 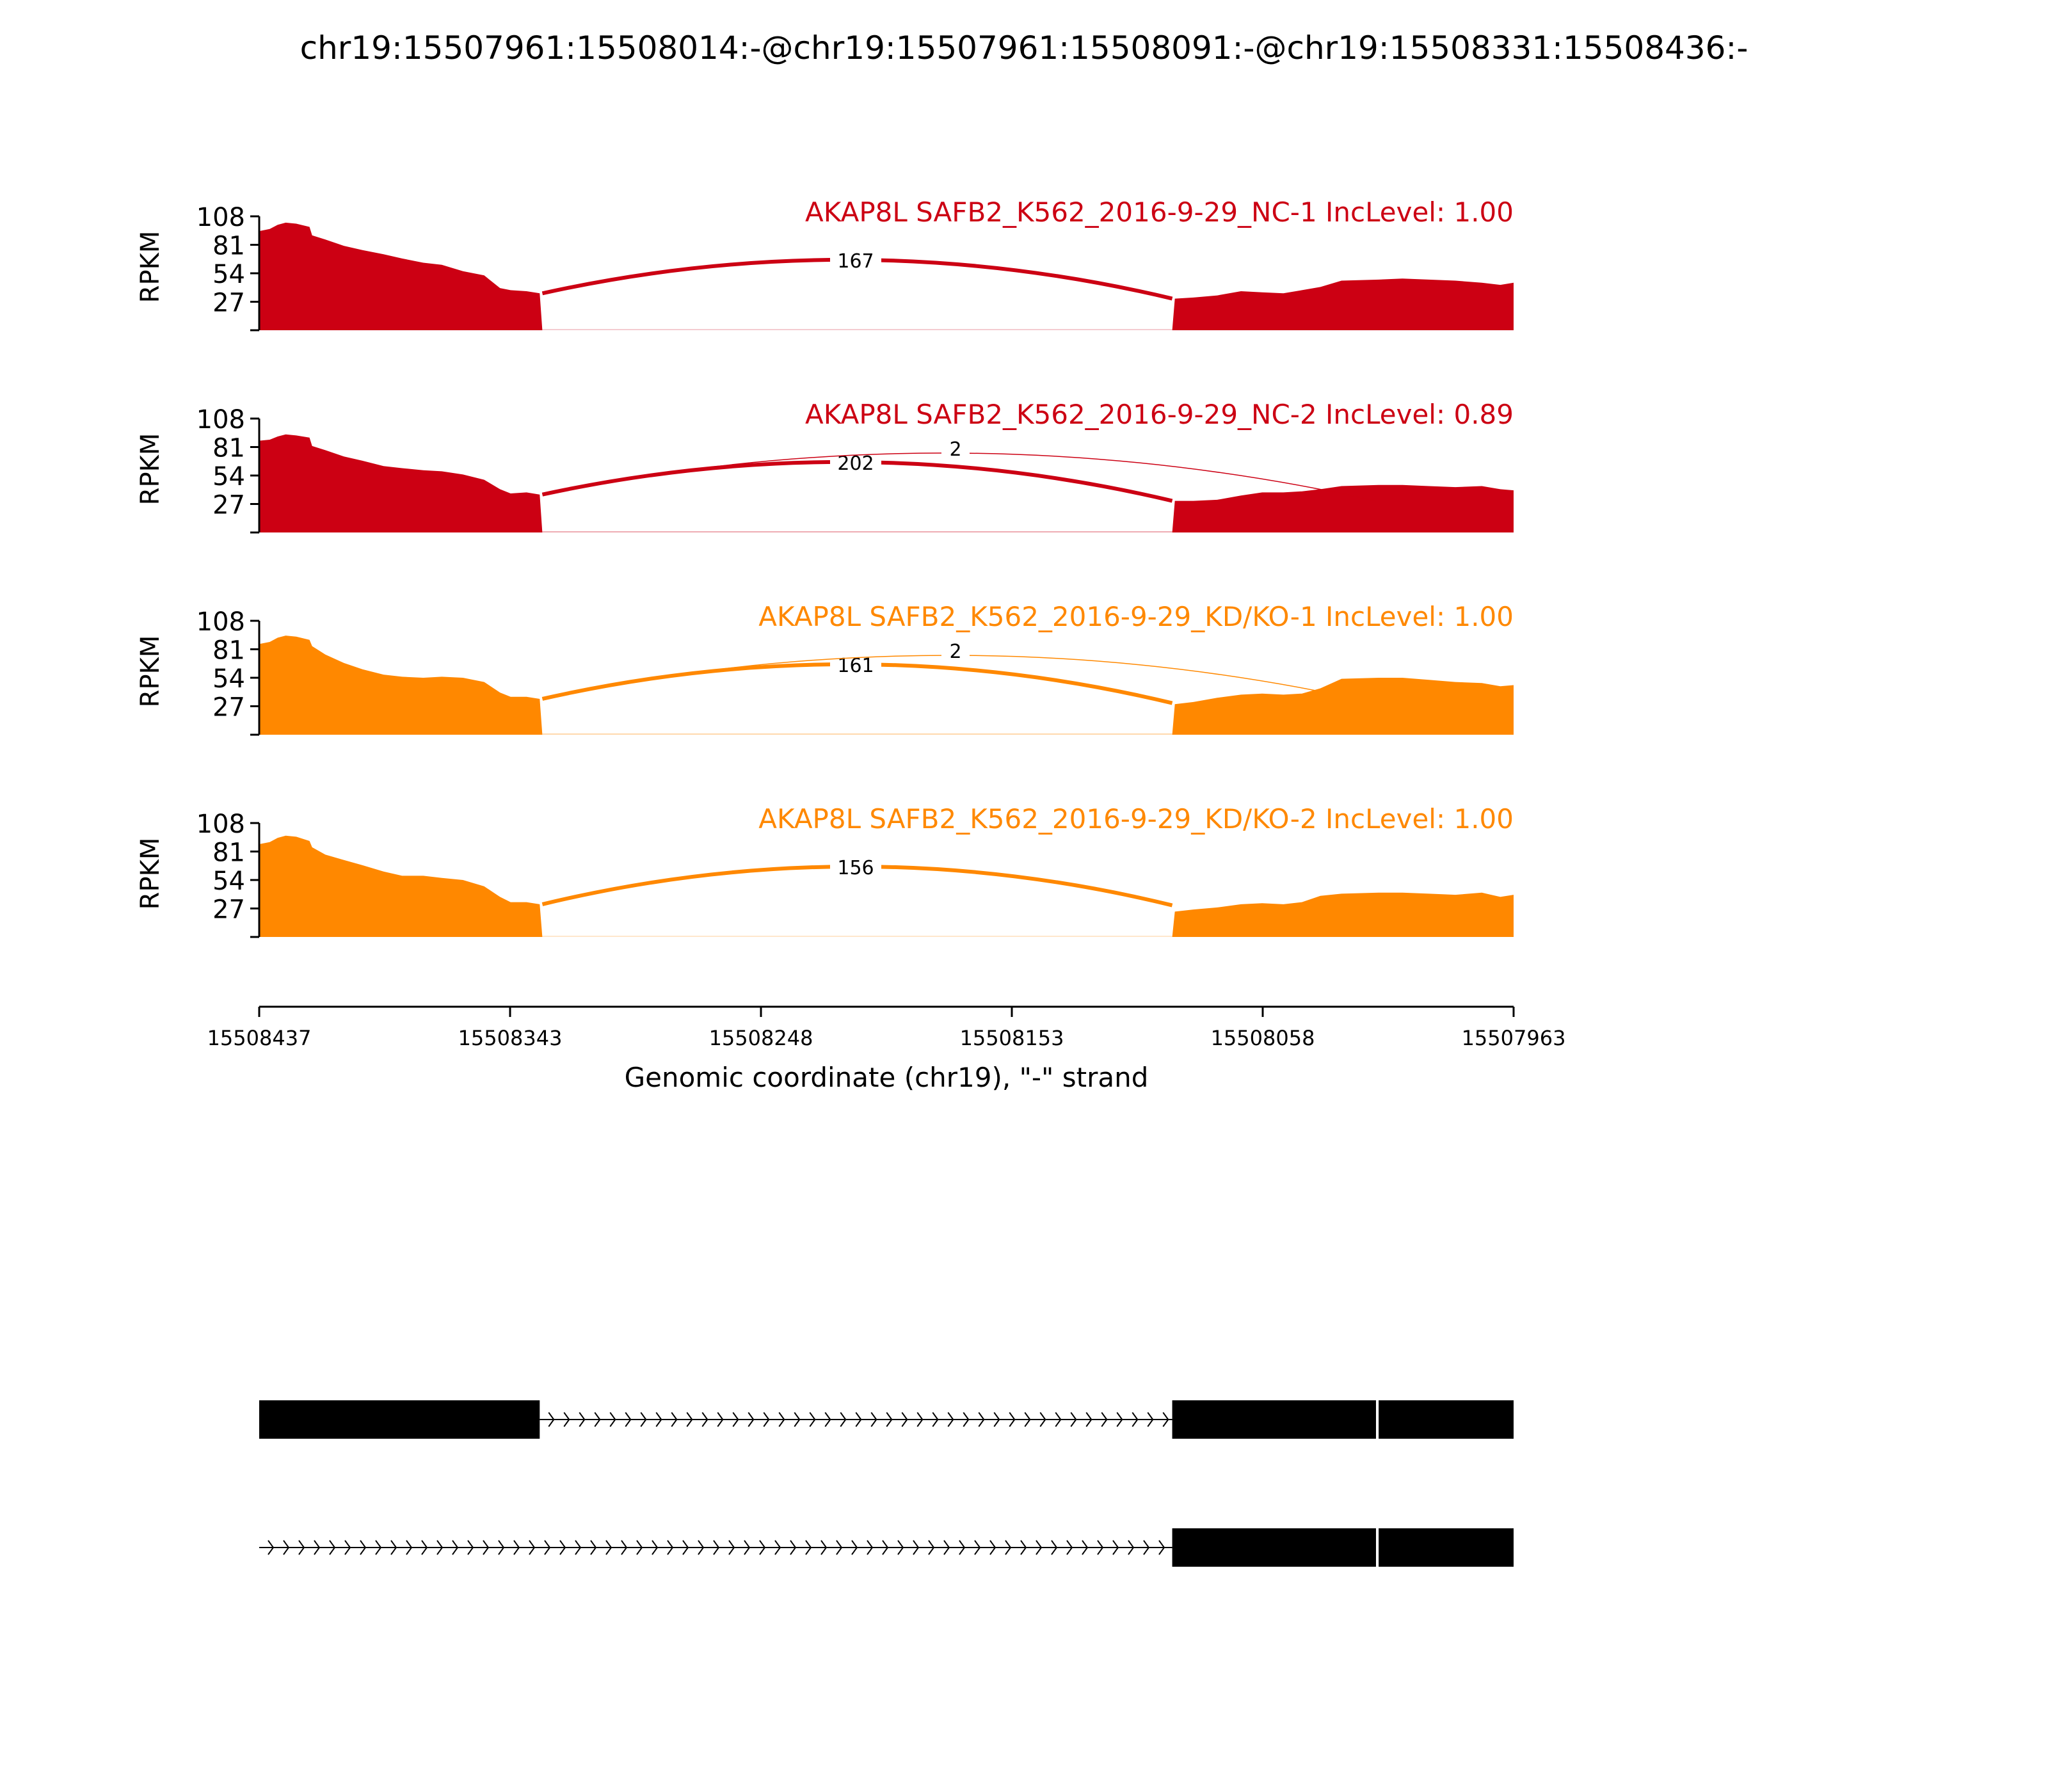 I want to click on x-axis-label: Genomic coordinate (chr19), "-" strand, so click(x=887, y=1077).